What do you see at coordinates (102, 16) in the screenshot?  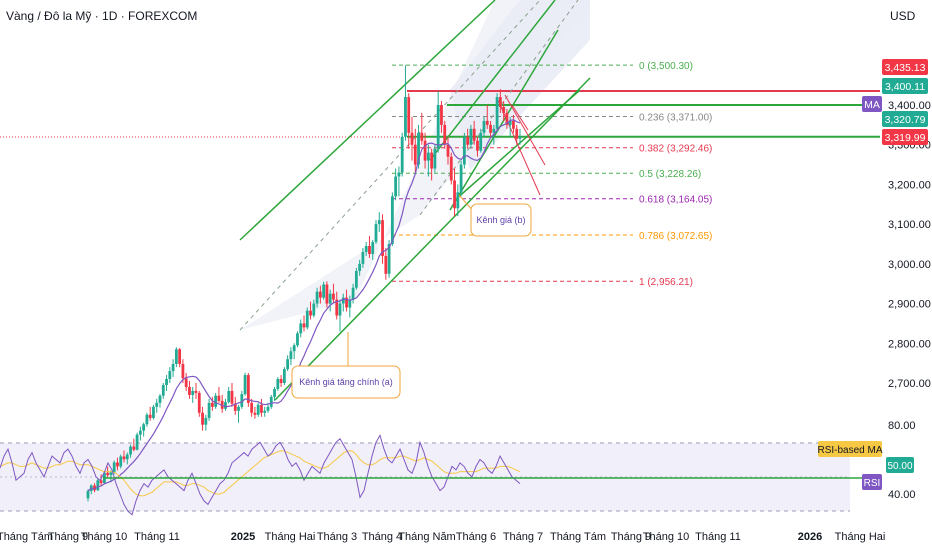 I see `chart-title: Vàng / Đô la Mỹ · 1D · FOREXCOM` at bounding box center [102, 16].